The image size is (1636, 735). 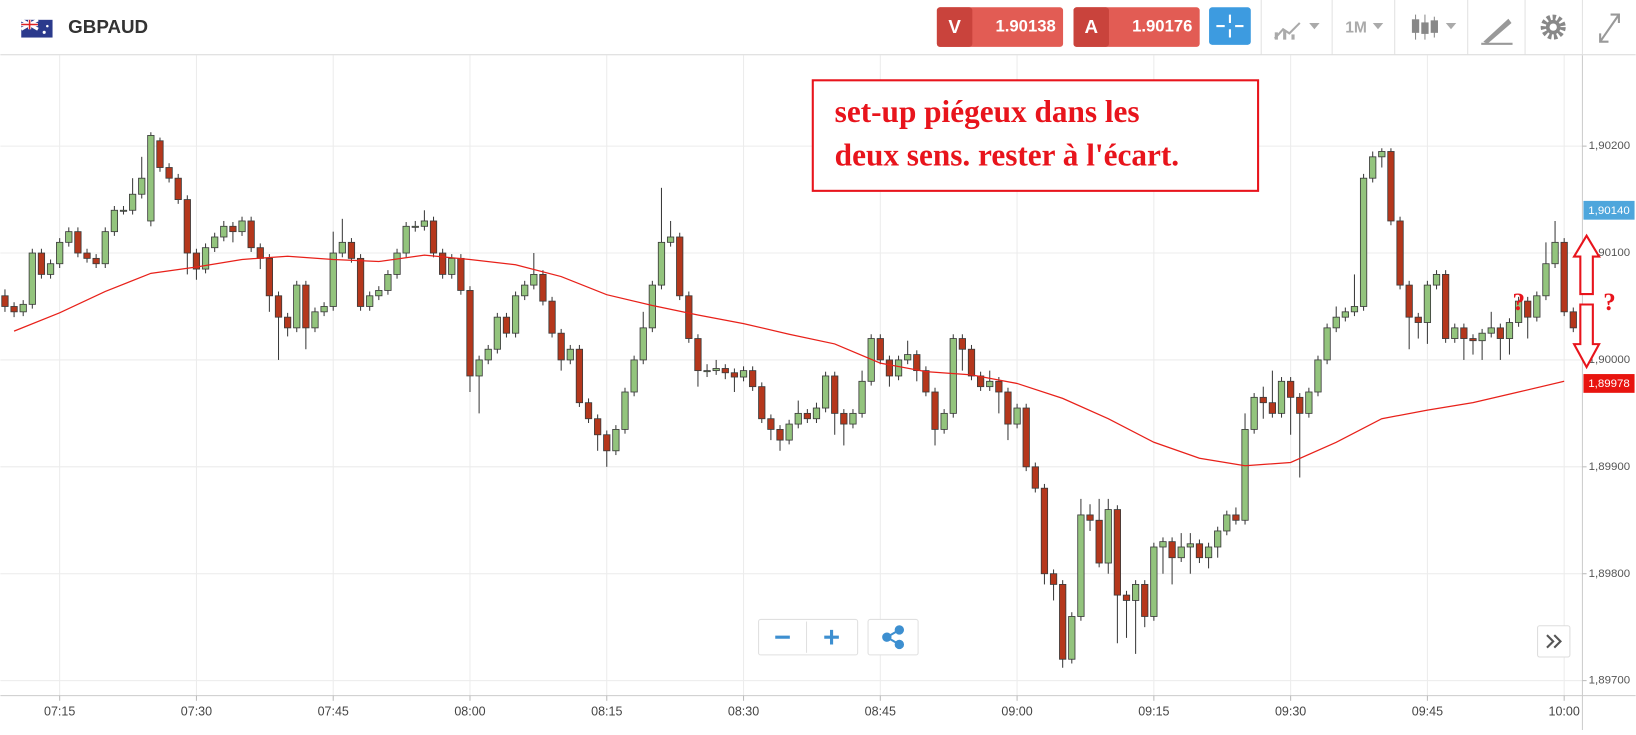 I want to click on scroll-end-button, so click(x=1554, y=641).